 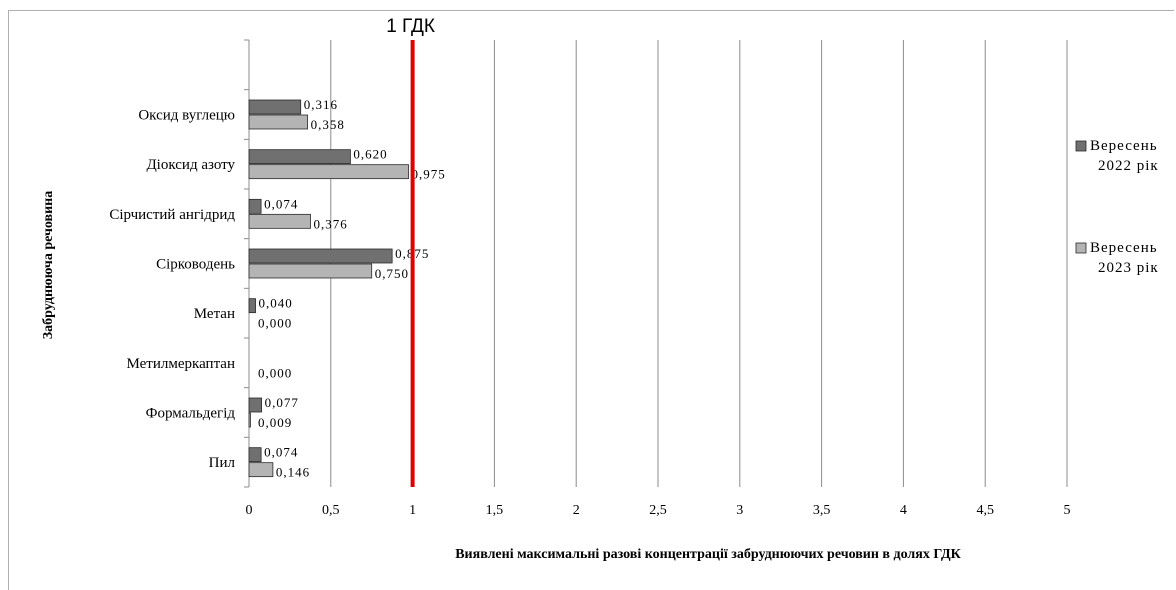 What do you see at coordinates (195, 265) in the screenshot?
I see `category-label: Сірководень` at bounding box center [195, 265].